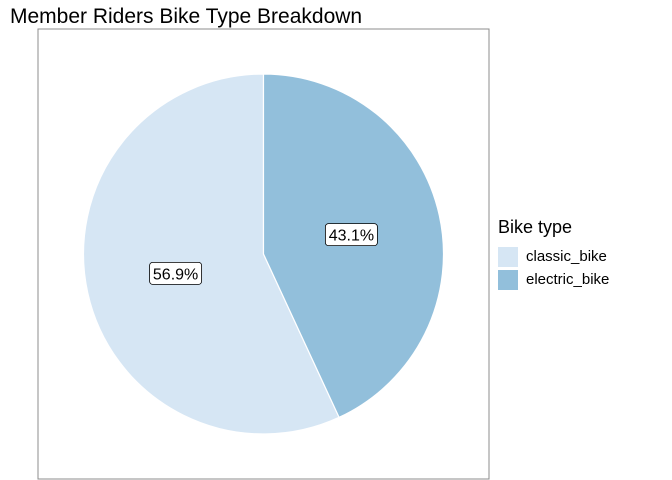 This screenshot has width=672, height=480. Describe the element at coordinates (186, 16) in the screenshot. I see `chart-title: Member Riders Bike Type Breakdown` at that location.